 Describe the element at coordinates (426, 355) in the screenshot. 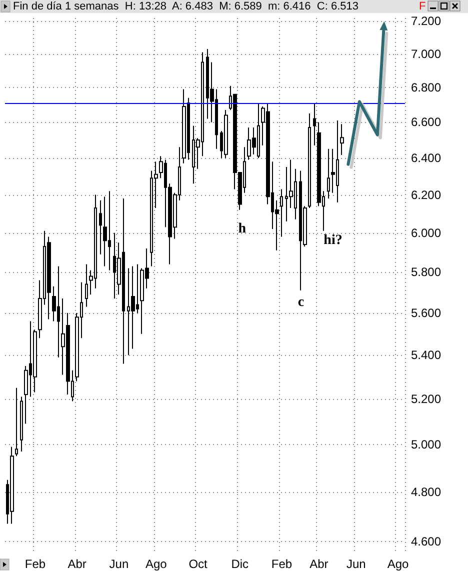

I see `y-tick-label: 5.400` at that location.